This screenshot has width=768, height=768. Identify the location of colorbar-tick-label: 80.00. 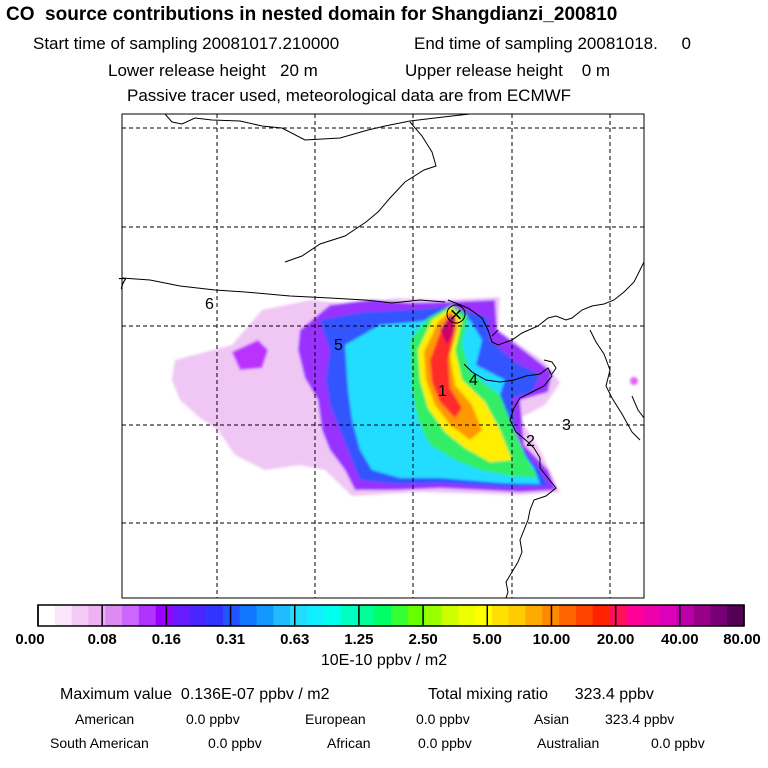
(742, 639).